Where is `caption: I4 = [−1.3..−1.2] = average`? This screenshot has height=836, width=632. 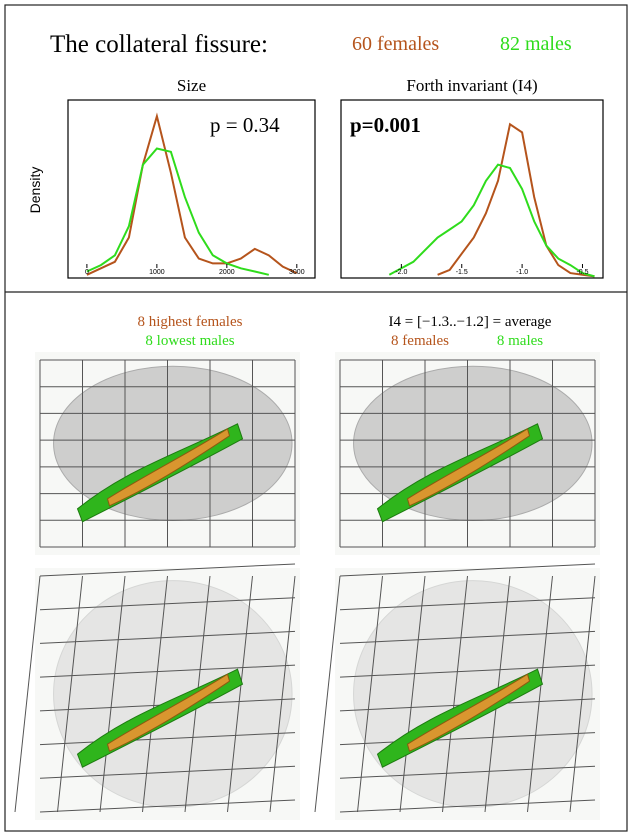
caption: I4 = [−1.3..−1.2] = average is located at coordinates (470, 322).